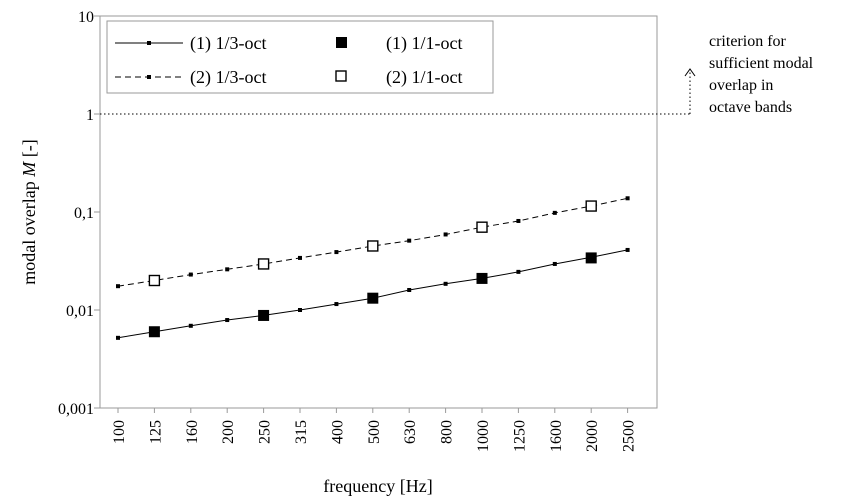 The width and height of the screenshot is (852, 500). Describe the element at coordinates (741, 85) in the screenshot. I see `criterion-text-line-2: overlap in` at that location.